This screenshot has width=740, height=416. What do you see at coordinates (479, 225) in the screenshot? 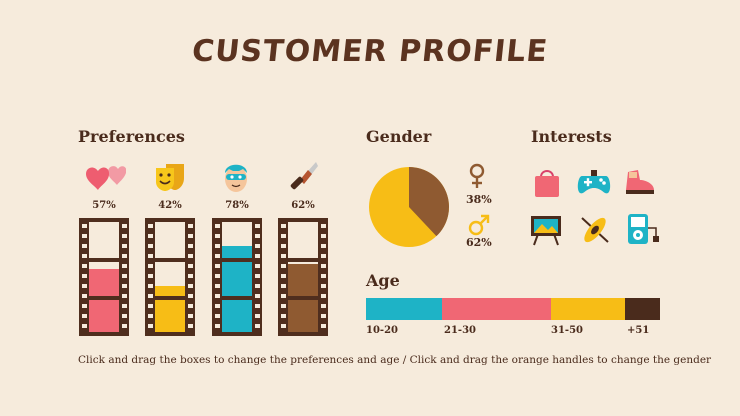
I see `male-symbol-icon` at bounding box center [479, 225].